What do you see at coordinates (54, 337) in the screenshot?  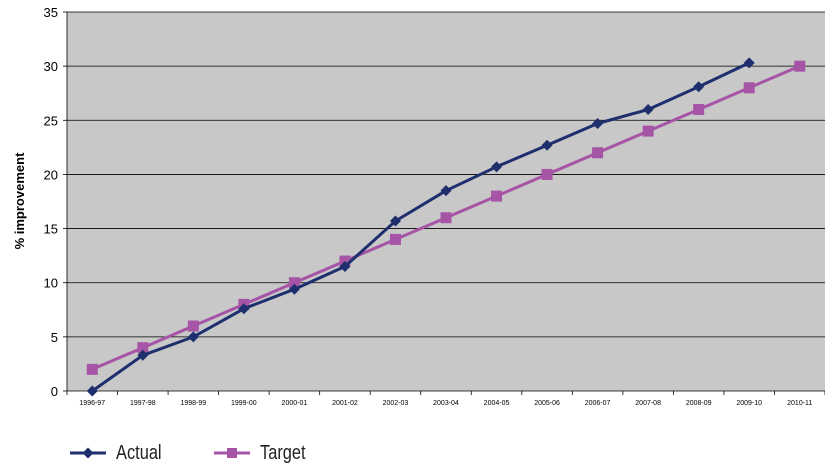 I see `y-tick-label: 5` at bounding box center [54, 337].